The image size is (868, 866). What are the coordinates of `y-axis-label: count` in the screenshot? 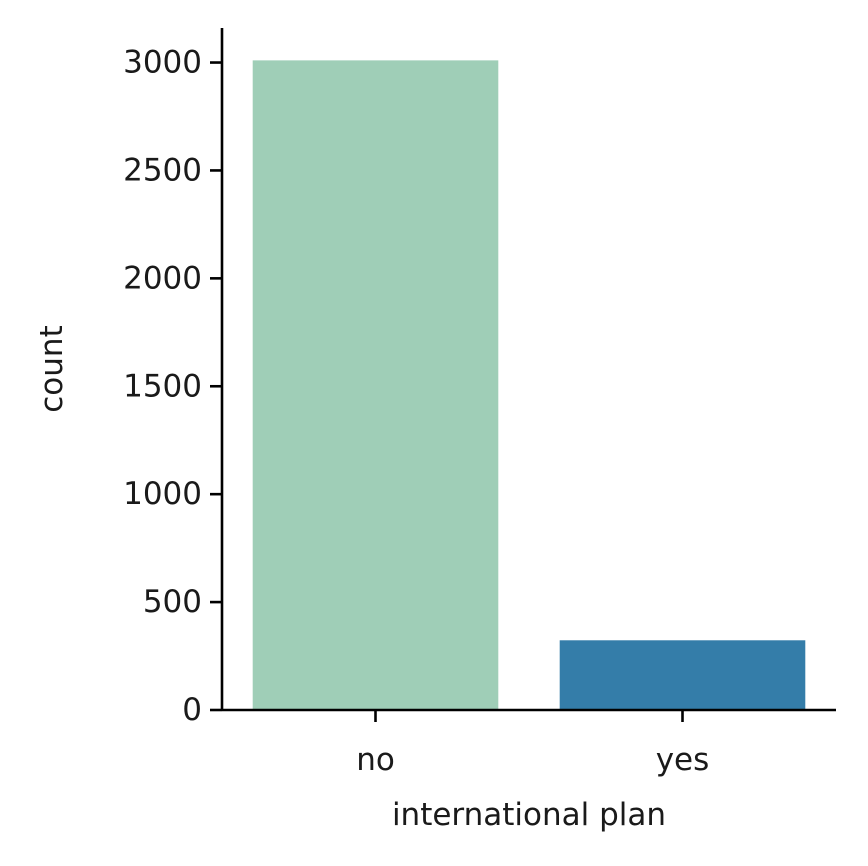 It's located at (52, 368).